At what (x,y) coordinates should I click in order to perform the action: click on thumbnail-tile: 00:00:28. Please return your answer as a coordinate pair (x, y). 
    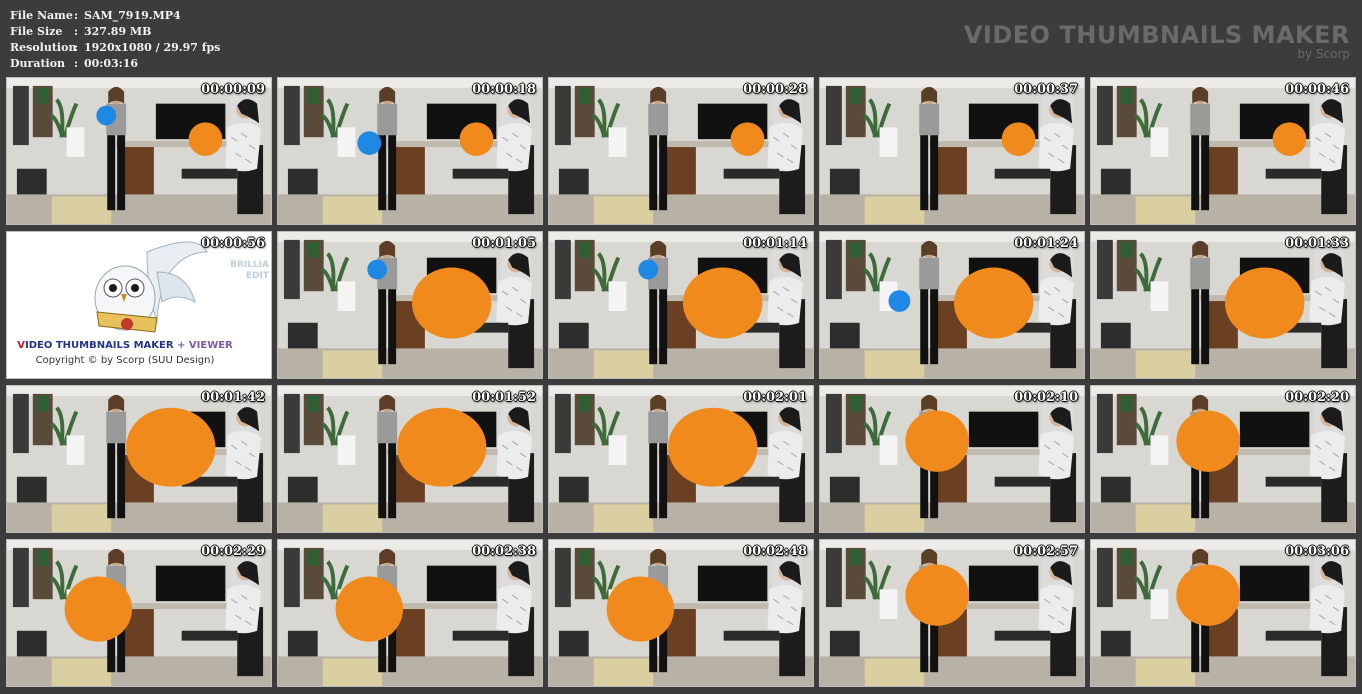
    Looking at the image, I should click on (681, 151).